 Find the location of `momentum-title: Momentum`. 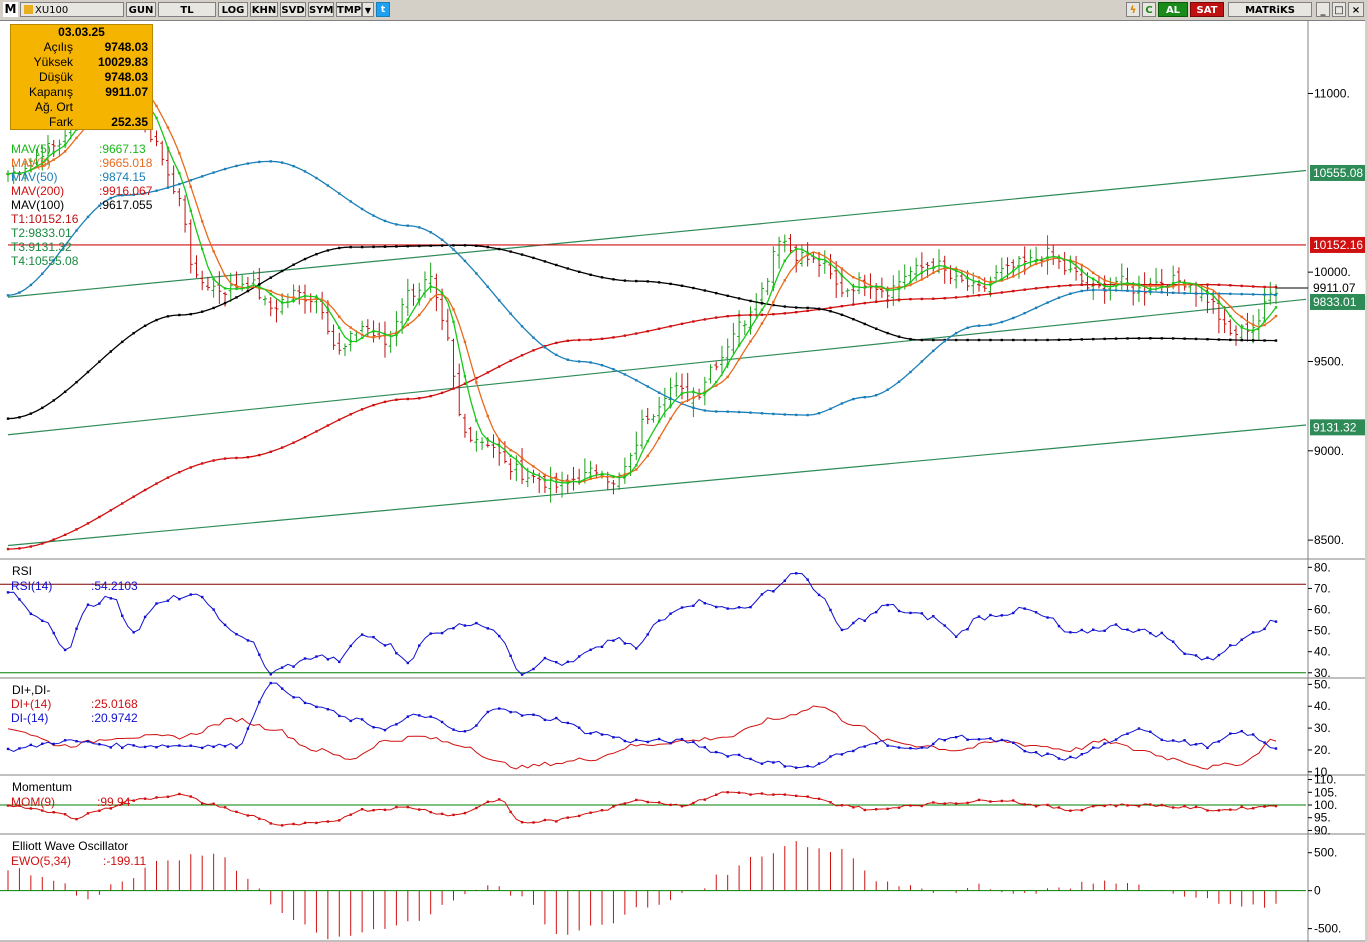

momentum-title: Momentum is located at coordinates (42, 787).